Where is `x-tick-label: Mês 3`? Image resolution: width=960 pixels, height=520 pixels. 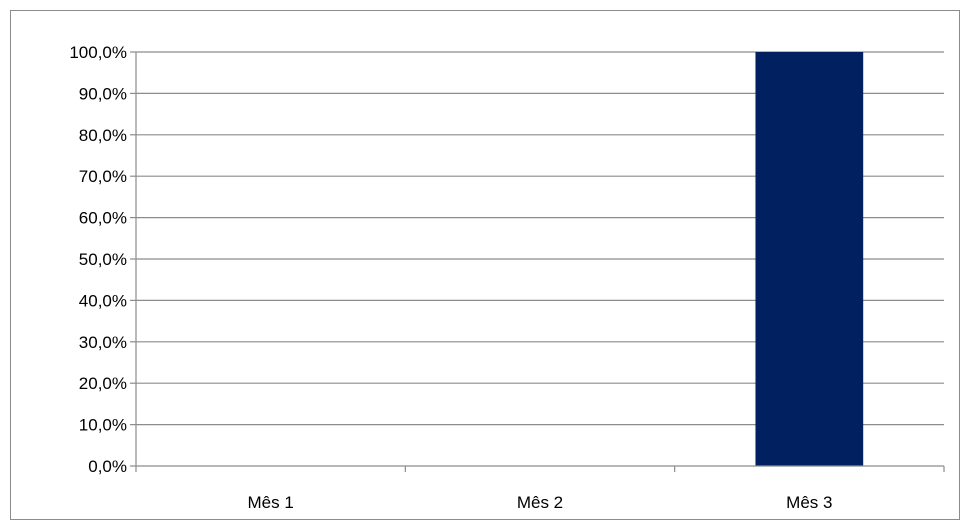 x-tick-label: Mês 3 is located at coordinates (809, 502).